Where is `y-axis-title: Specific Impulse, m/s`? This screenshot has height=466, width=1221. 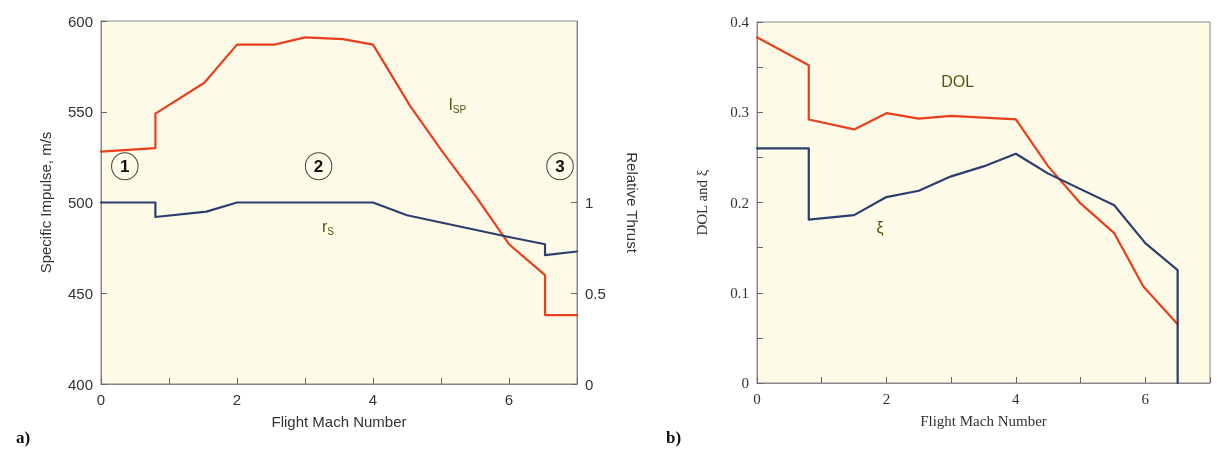 y-axis-title: Specific Impulse, m/s is located at coordinates (45, 202).